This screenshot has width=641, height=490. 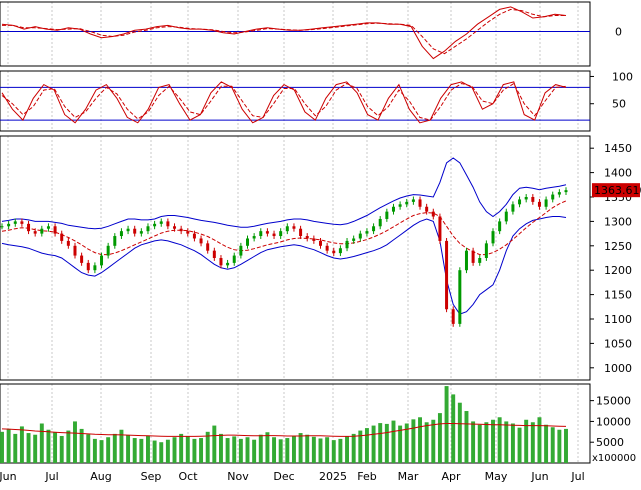 What do you see at coordinates (618, 148) in the screenshot?
I see `price-y-tick: 1450` at bounding box center [618, 148].